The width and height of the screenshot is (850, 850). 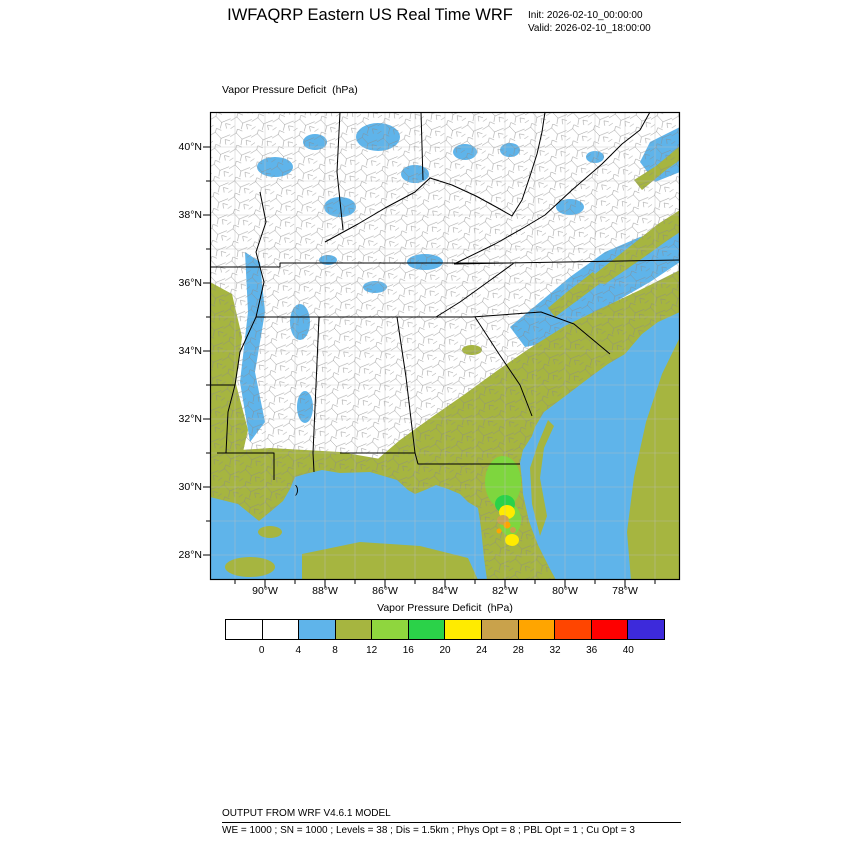 What do you see at coordinates (190, 419) in the screenshot?
I see `lat-tick-label: 32°N` at bounding box center [190, 419].